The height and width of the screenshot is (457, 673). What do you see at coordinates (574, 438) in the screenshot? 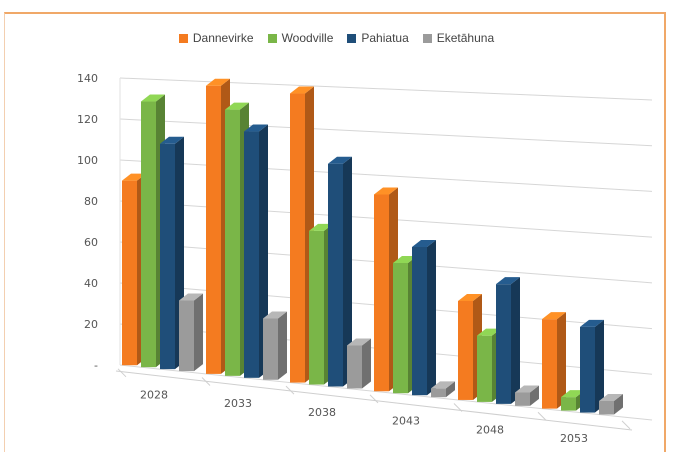
I see `x-category-label: 2053` at bounding box center [574, 438].